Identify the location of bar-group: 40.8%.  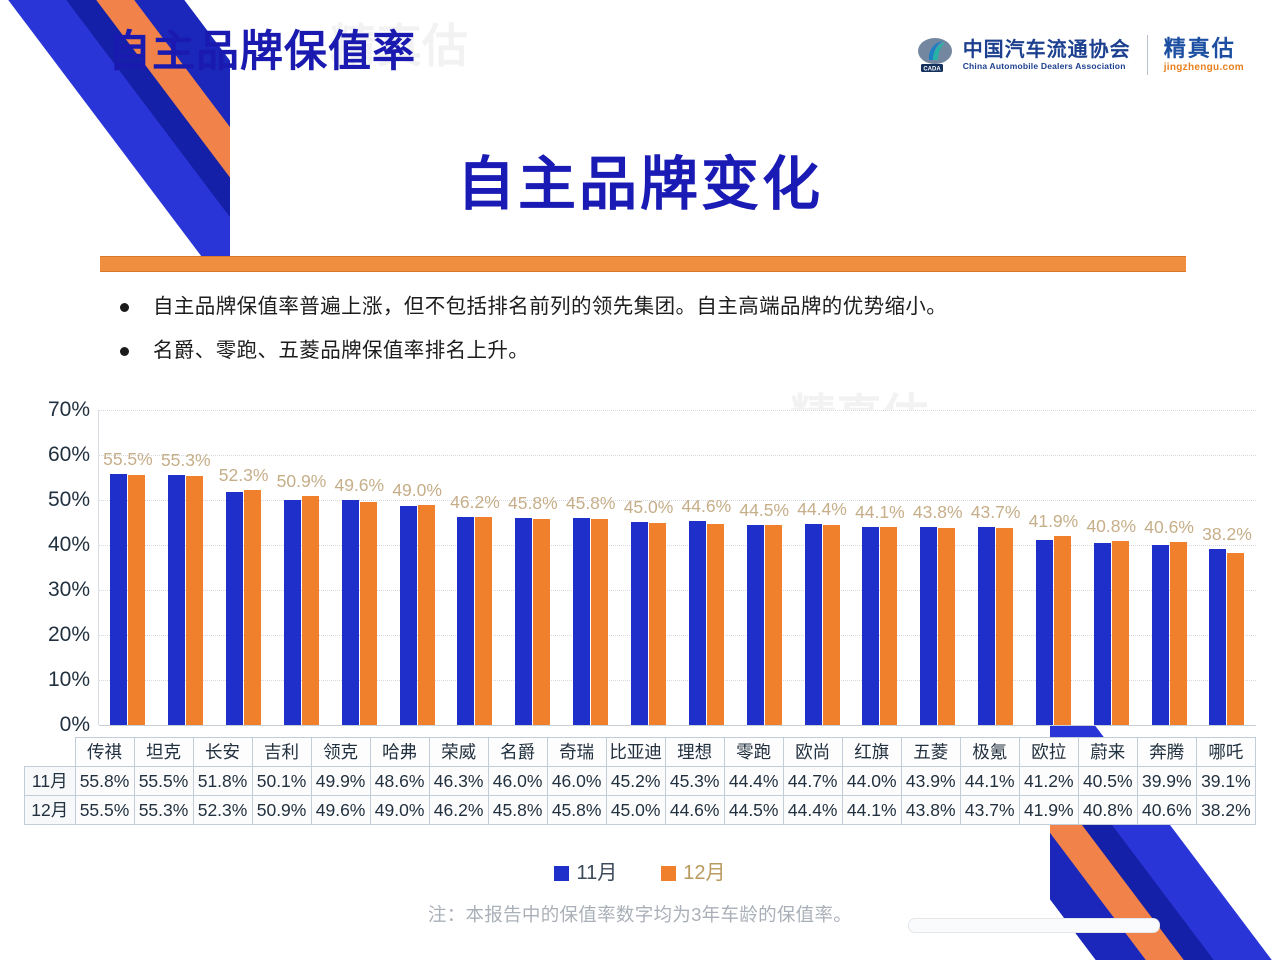
(1111, 567).